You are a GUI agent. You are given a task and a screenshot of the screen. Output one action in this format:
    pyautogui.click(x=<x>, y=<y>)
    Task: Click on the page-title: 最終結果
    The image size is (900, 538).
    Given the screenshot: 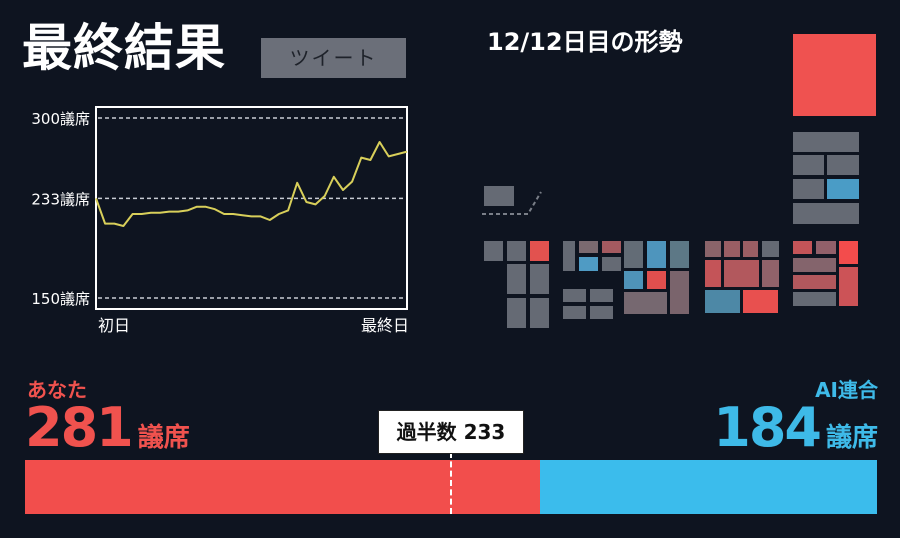 What is the action you would take?
    pyautogui.click(x=124, y=48)
    